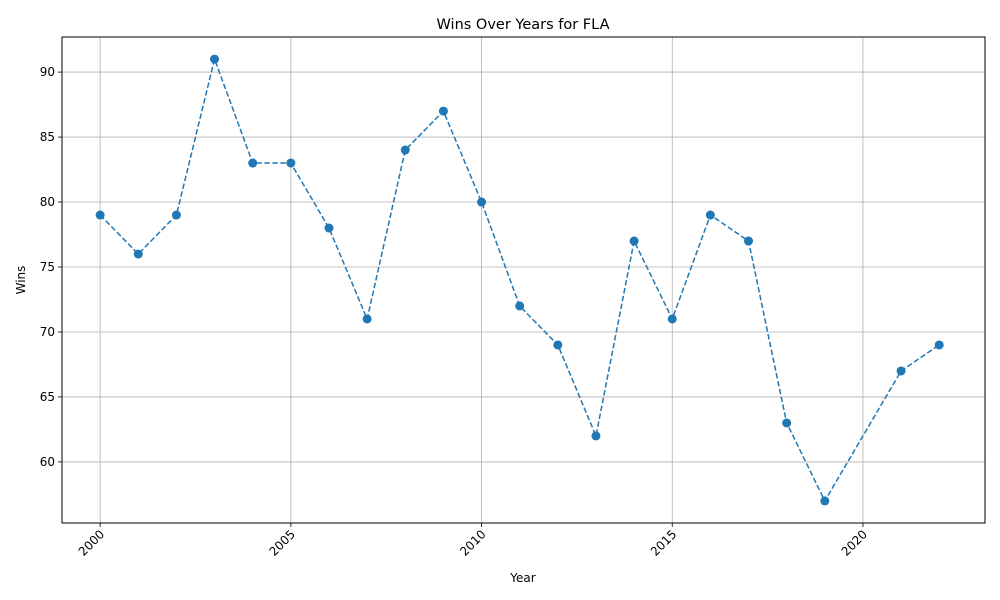 The width and height of the screenshot is (1000, 600). What do you see at coordinates (47, 137) in the screenshot?
I see `y-tick-label: 85` at bounding box center [47, 137].